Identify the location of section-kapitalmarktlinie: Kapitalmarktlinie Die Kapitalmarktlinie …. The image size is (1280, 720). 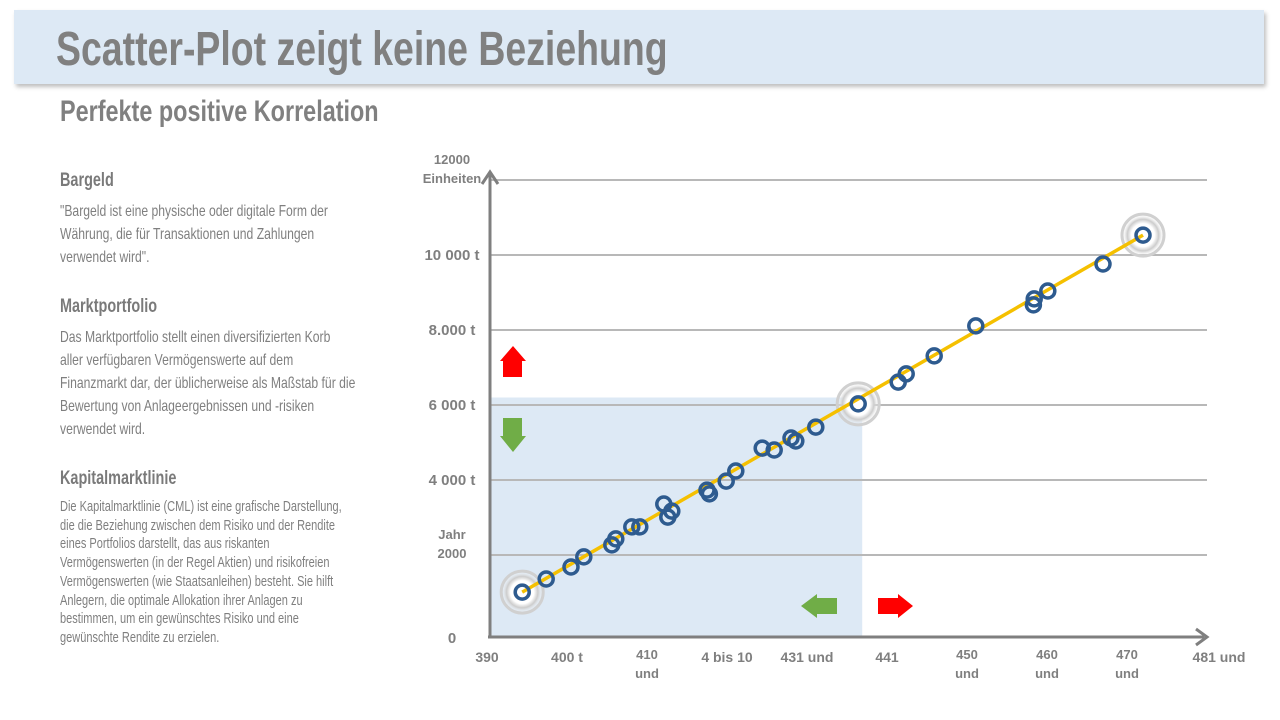
(208, 558).